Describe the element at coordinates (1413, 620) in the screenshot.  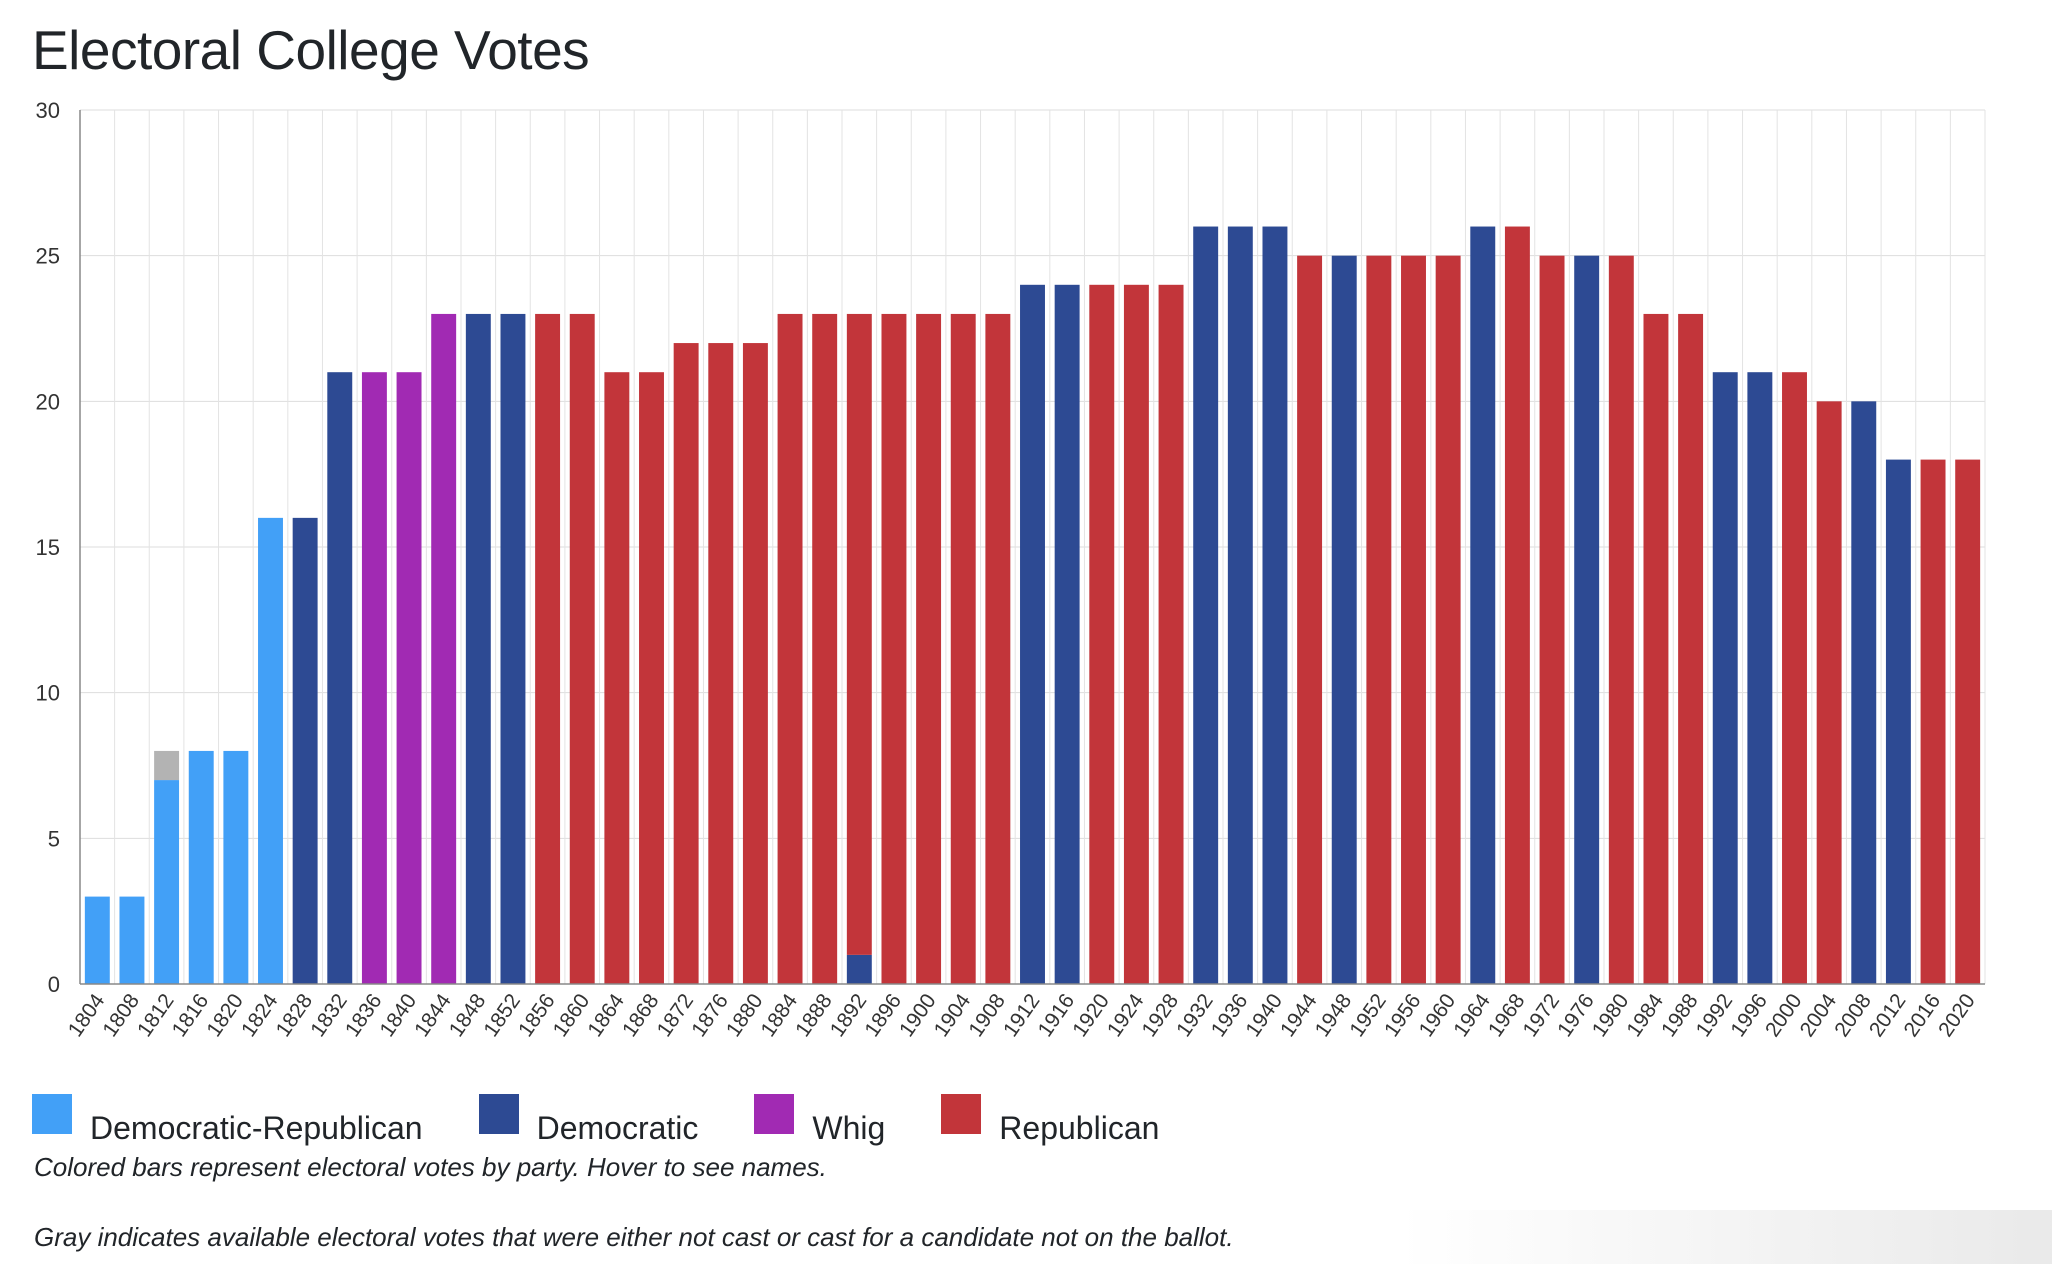
I see `bar-1956-r` at that location.